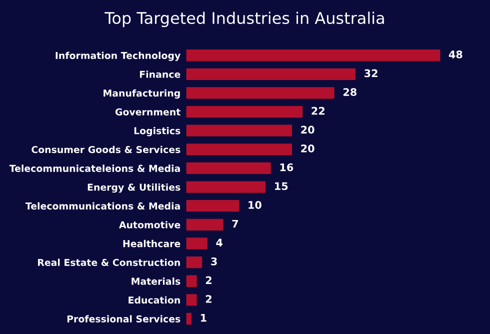  What do you see at coordinates (244, 20) in the screenshot?
I see `chart-title: Top Targeted Industries in Australia` at bounding box center [244, 20].